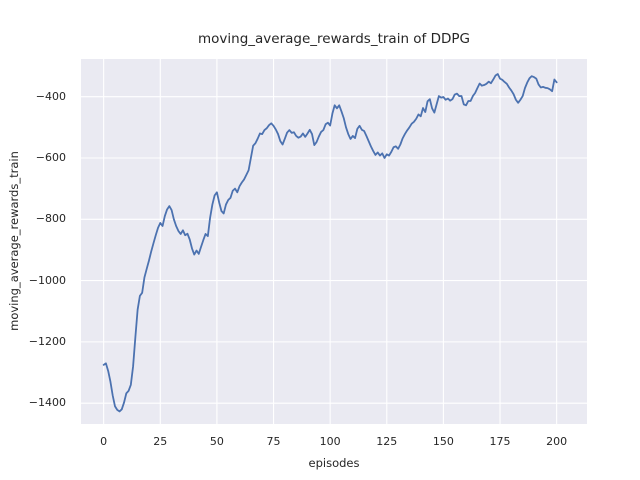  What do you see at coordinates (50, 96) in the screenshot?
I see `y-tick-label: −400` at bounding box center [50, 96].